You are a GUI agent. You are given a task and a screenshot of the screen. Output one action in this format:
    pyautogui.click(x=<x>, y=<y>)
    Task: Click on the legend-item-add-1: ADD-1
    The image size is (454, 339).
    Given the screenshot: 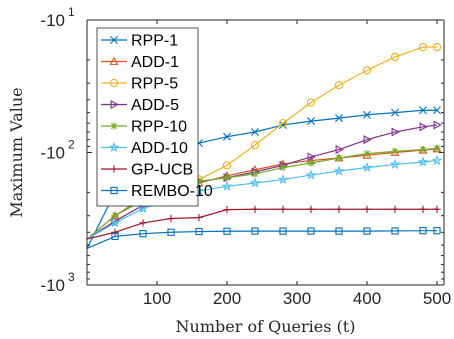 What is the action you would take?
    pyautogui.click(x=140, y=62)
    